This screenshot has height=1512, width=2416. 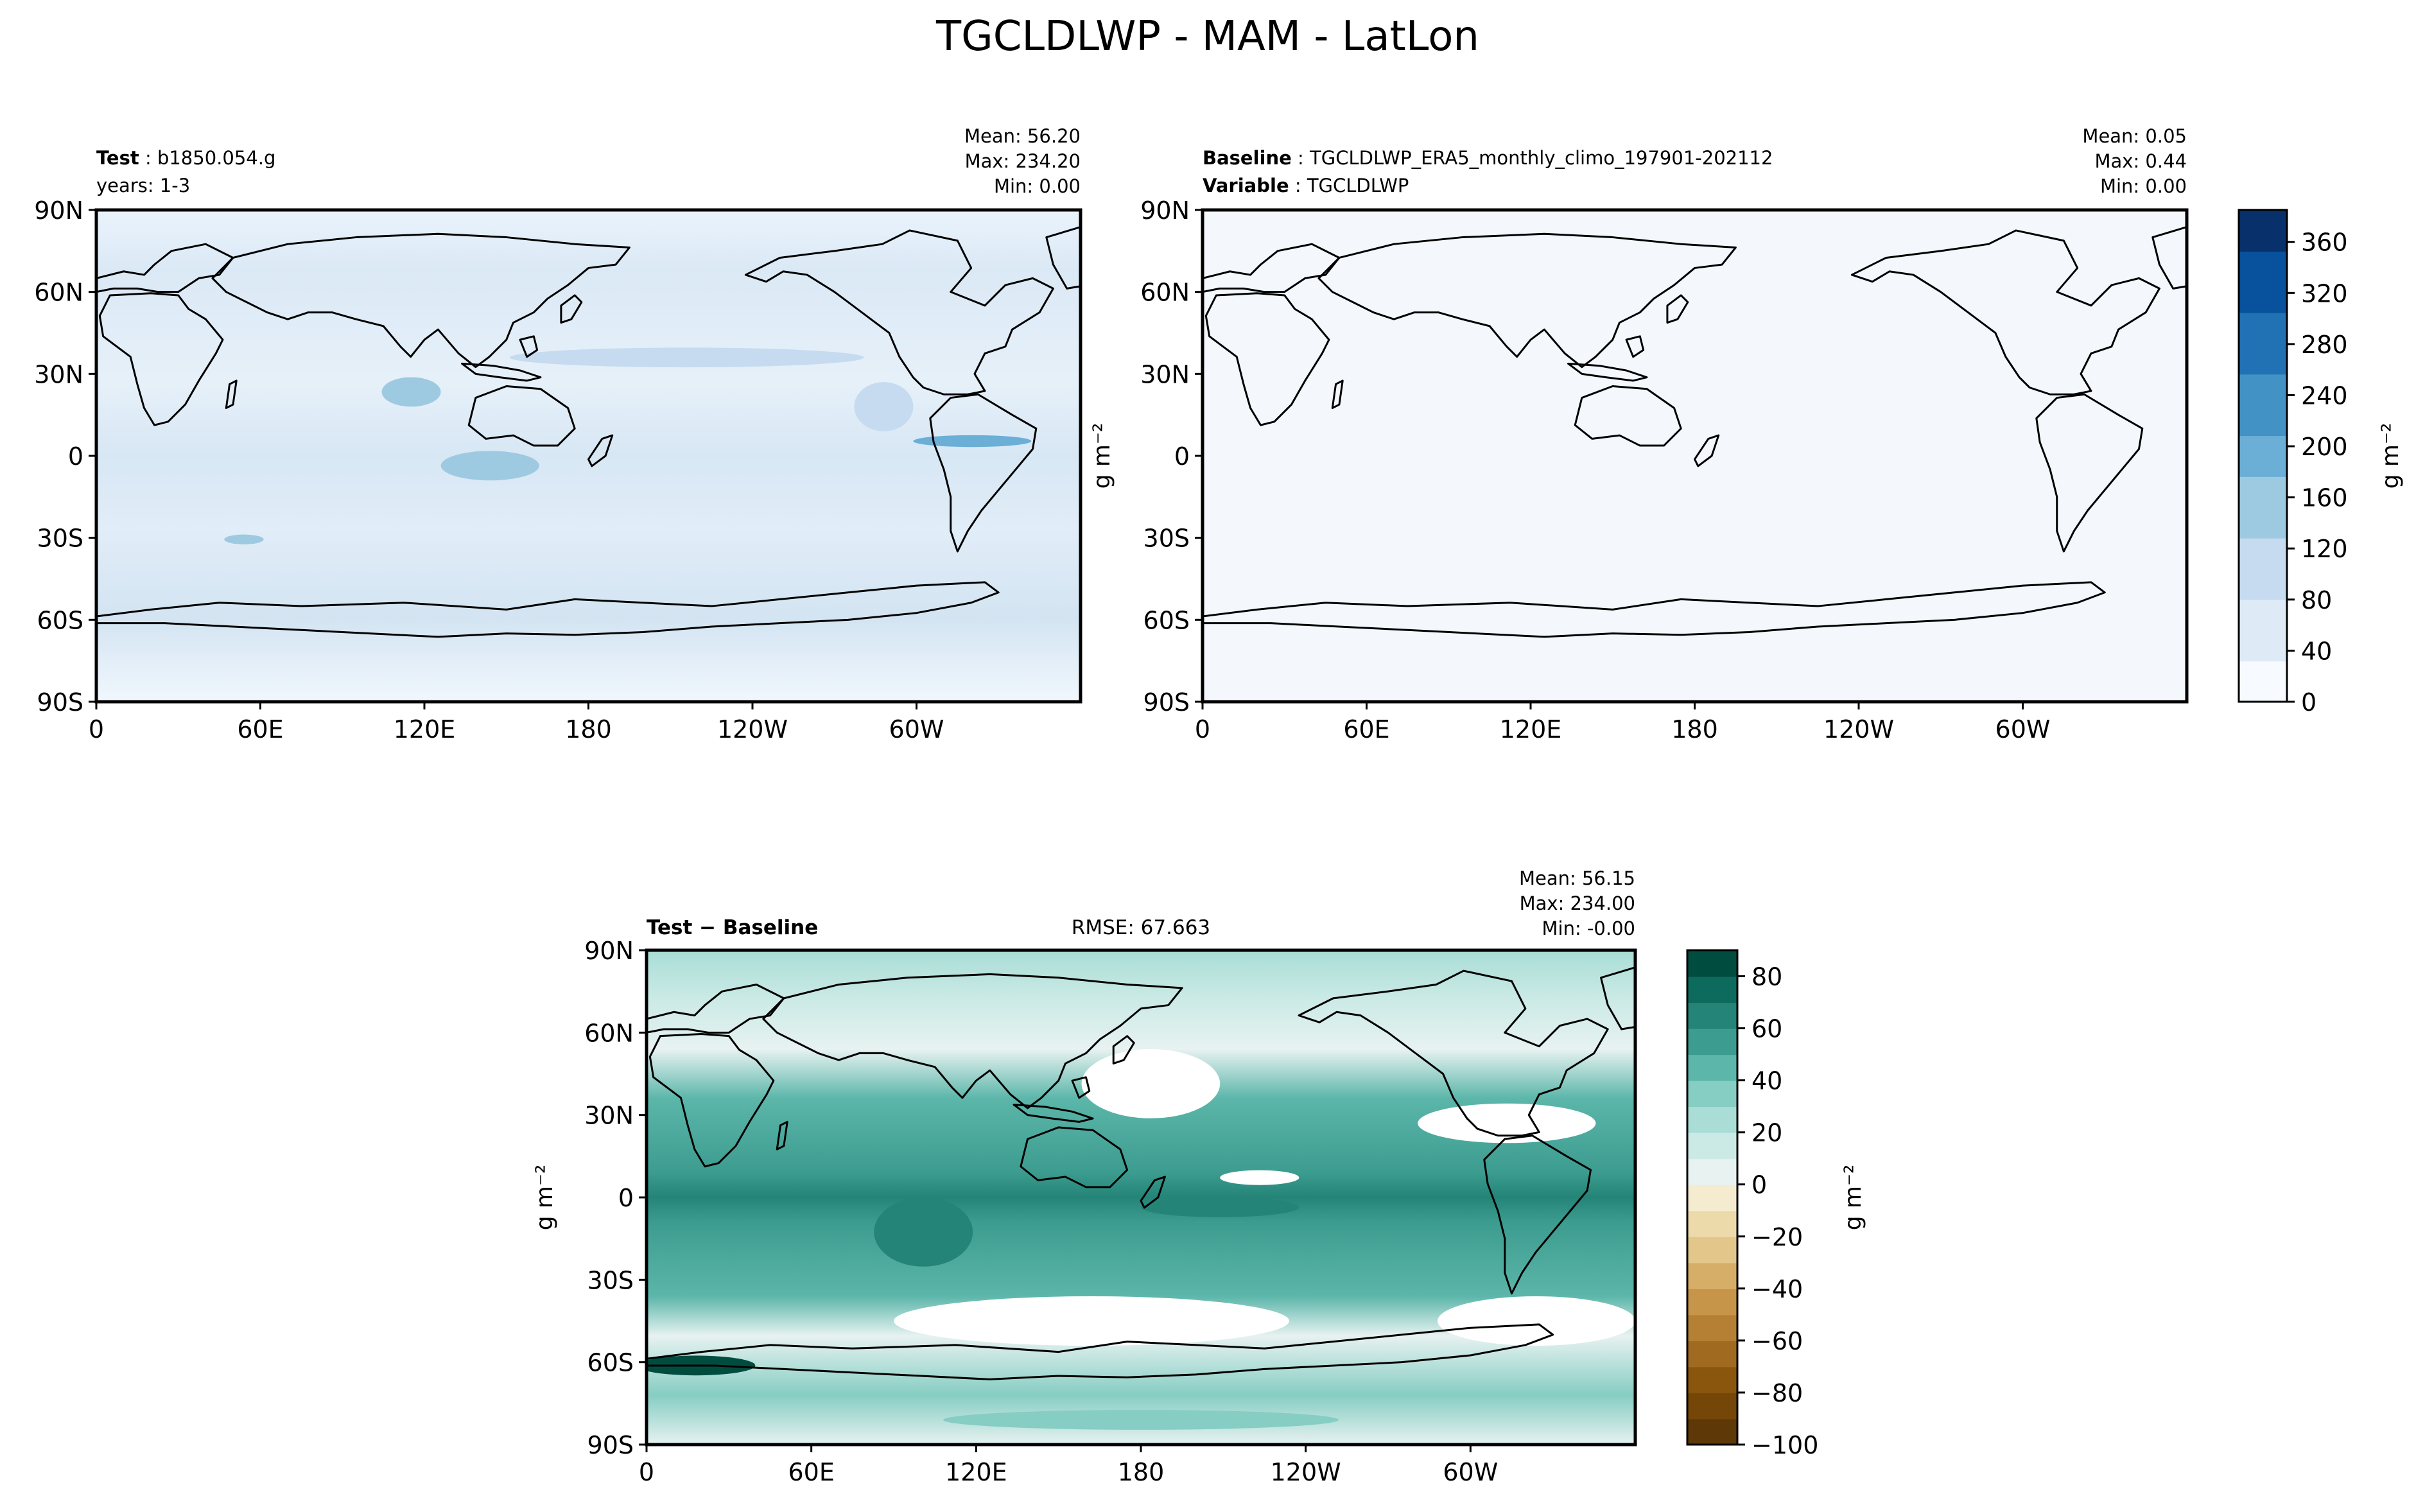 I want to click on top-colorbar-frame, so click(x=2263, y=456).